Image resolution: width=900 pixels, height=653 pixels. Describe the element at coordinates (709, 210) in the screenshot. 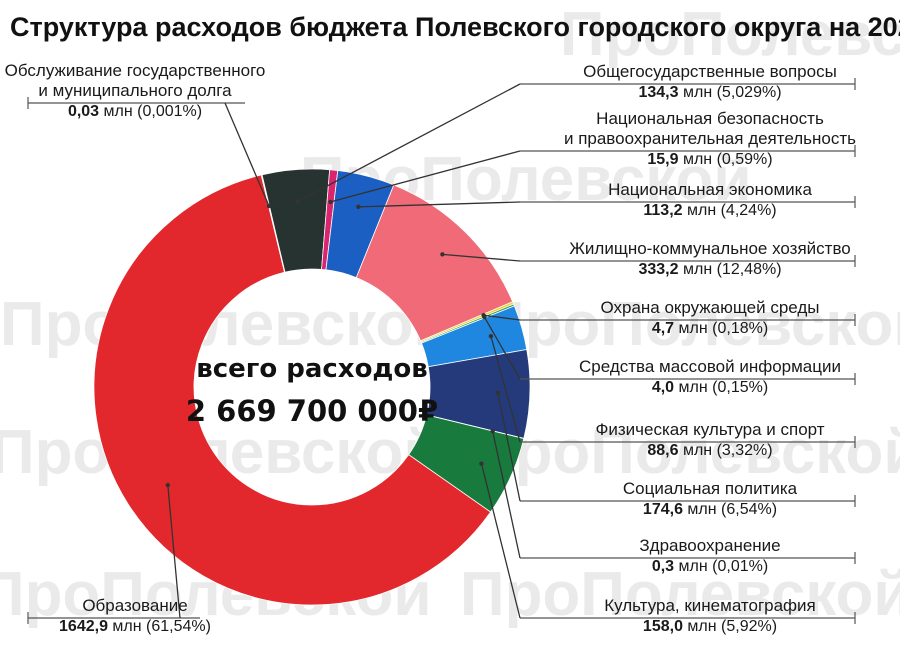

I see `slice-value-label: 113,2 млн (4,24%)` at that location.